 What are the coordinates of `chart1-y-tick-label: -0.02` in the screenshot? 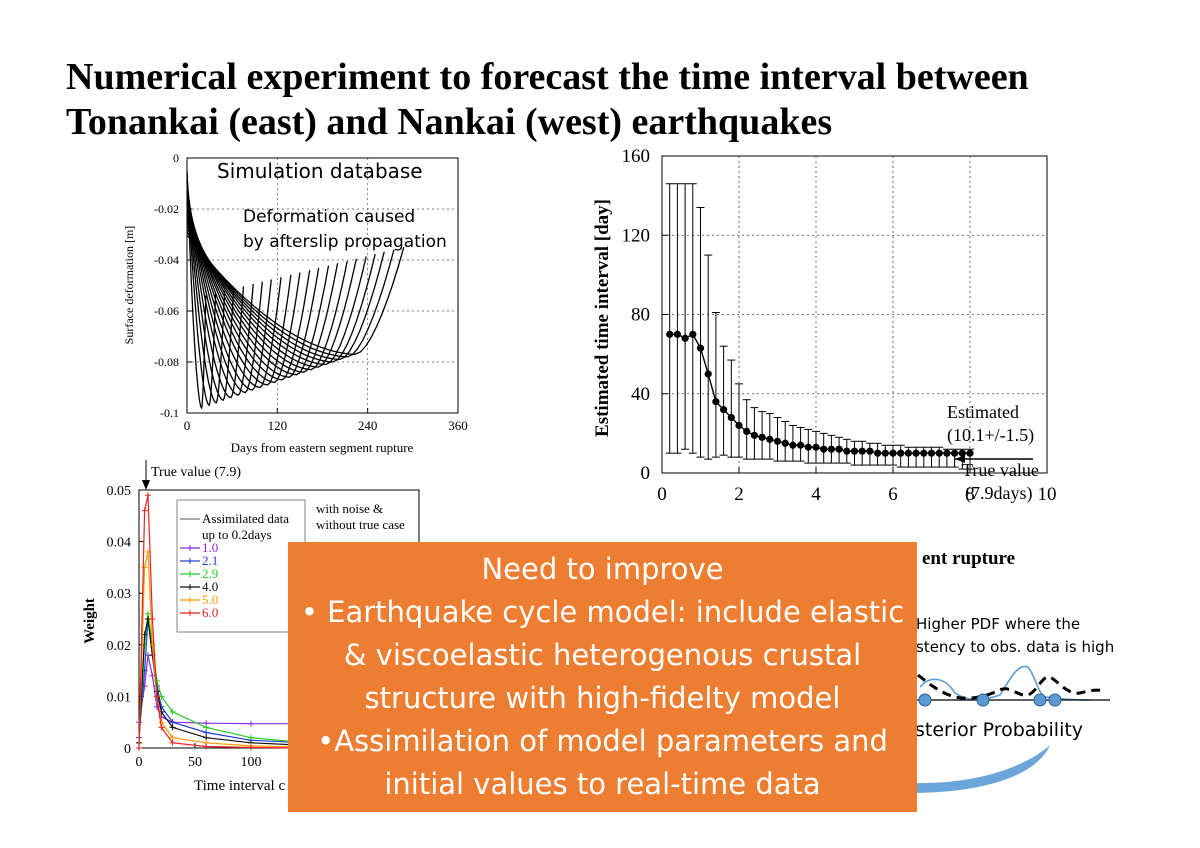 It's located at (166, 209).